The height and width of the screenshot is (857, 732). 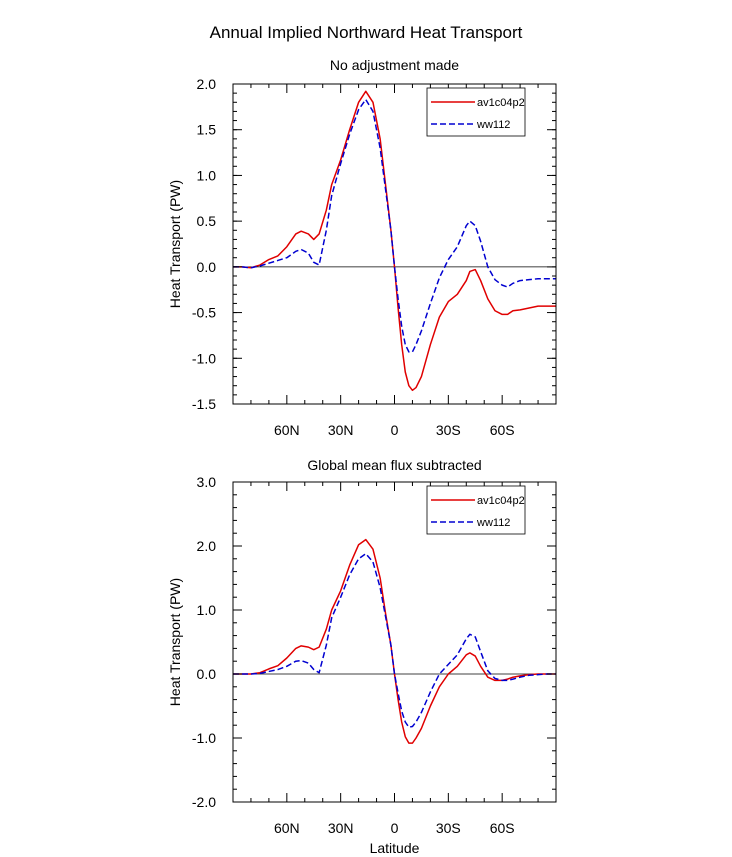 What do you see at coordinates (394, 465) in the screenshot?
I see `panel-title: Global mean flux subtracted` at bounding box center [394, 465].